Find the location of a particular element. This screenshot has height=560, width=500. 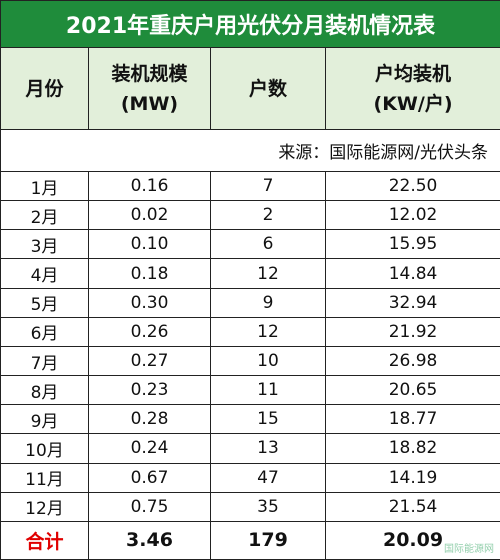

cell: 0.16 is located at coordinates (150, 186).